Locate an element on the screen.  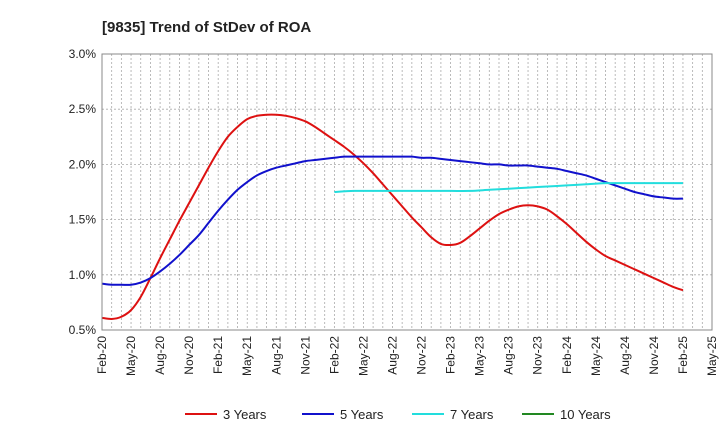
x-tick-label: Aug-22 is located at coordinates (392, 355).